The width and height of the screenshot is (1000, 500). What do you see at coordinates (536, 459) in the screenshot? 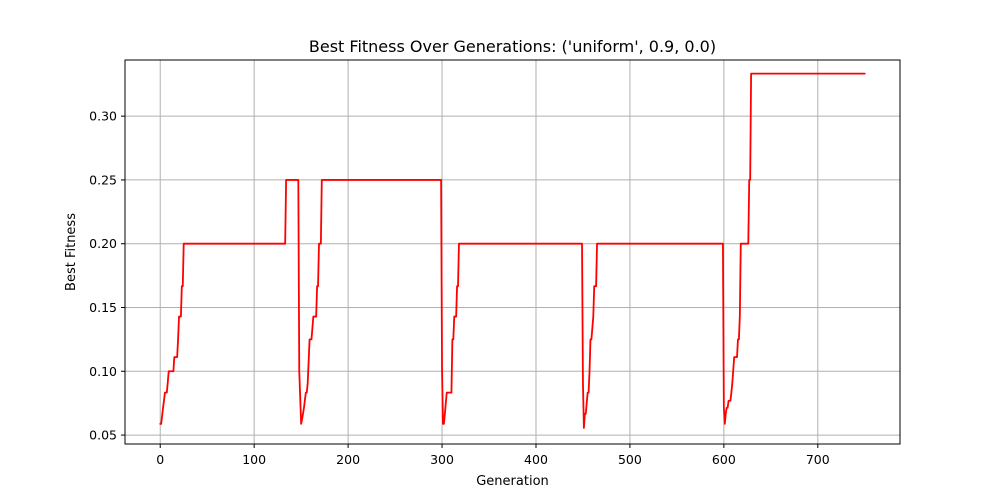
I see `x-tick-label: 400` at bounding box center [536, 459].